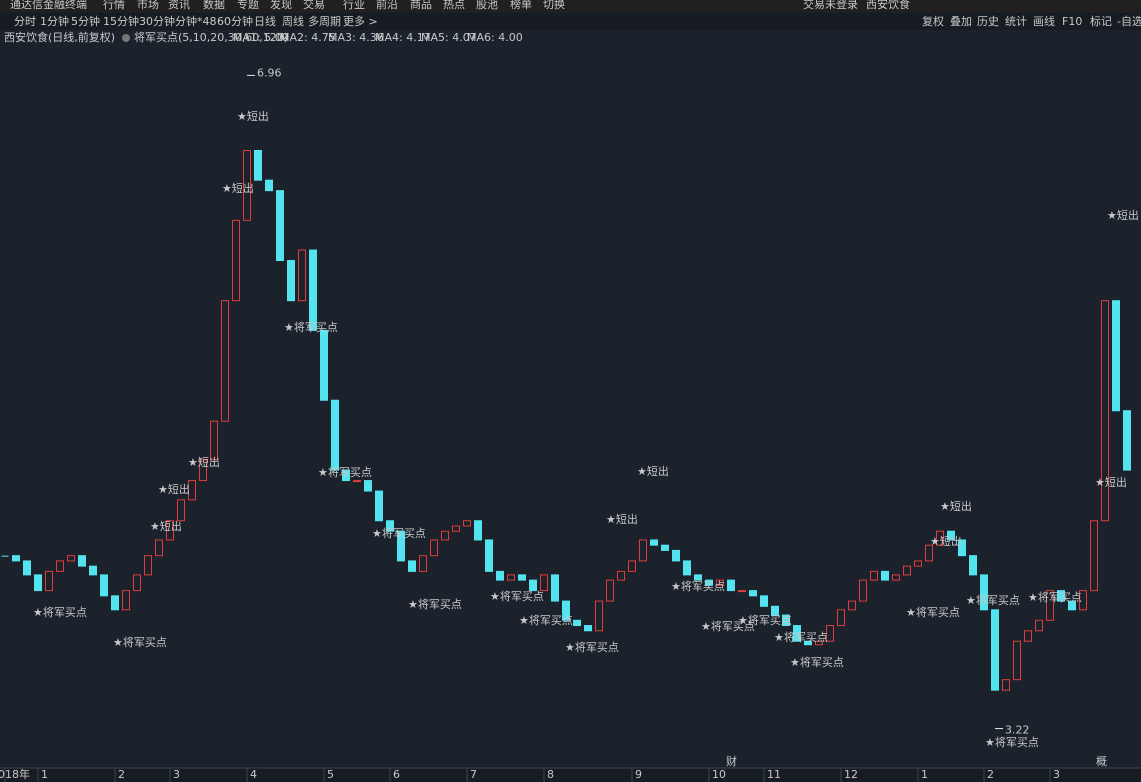 This screenshot has height=782, width=1141. What do you see at coordinates (454, 5) in the screenshot?
I see `menu-item: 热点` at bounding box center [454, 5].